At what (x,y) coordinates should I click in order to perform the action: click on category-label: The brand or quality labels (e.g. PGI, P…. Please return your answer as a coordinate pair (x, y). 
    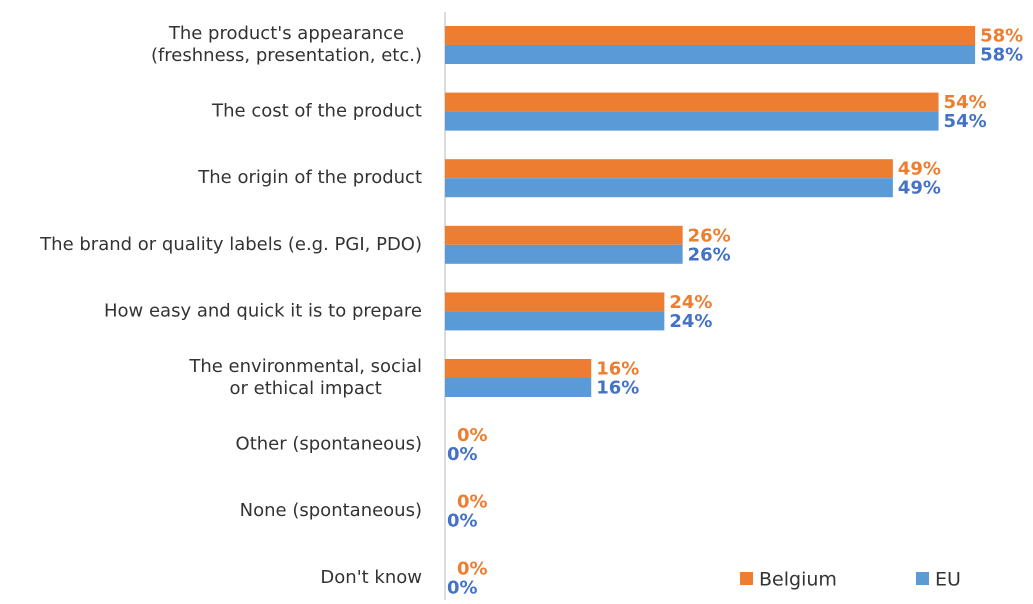
    Looking at the image, I should click on (230, 244).